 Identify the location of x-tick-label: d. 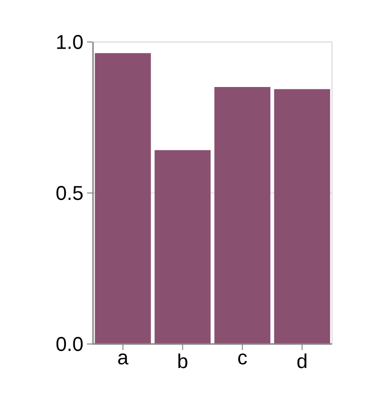
(301, 361).